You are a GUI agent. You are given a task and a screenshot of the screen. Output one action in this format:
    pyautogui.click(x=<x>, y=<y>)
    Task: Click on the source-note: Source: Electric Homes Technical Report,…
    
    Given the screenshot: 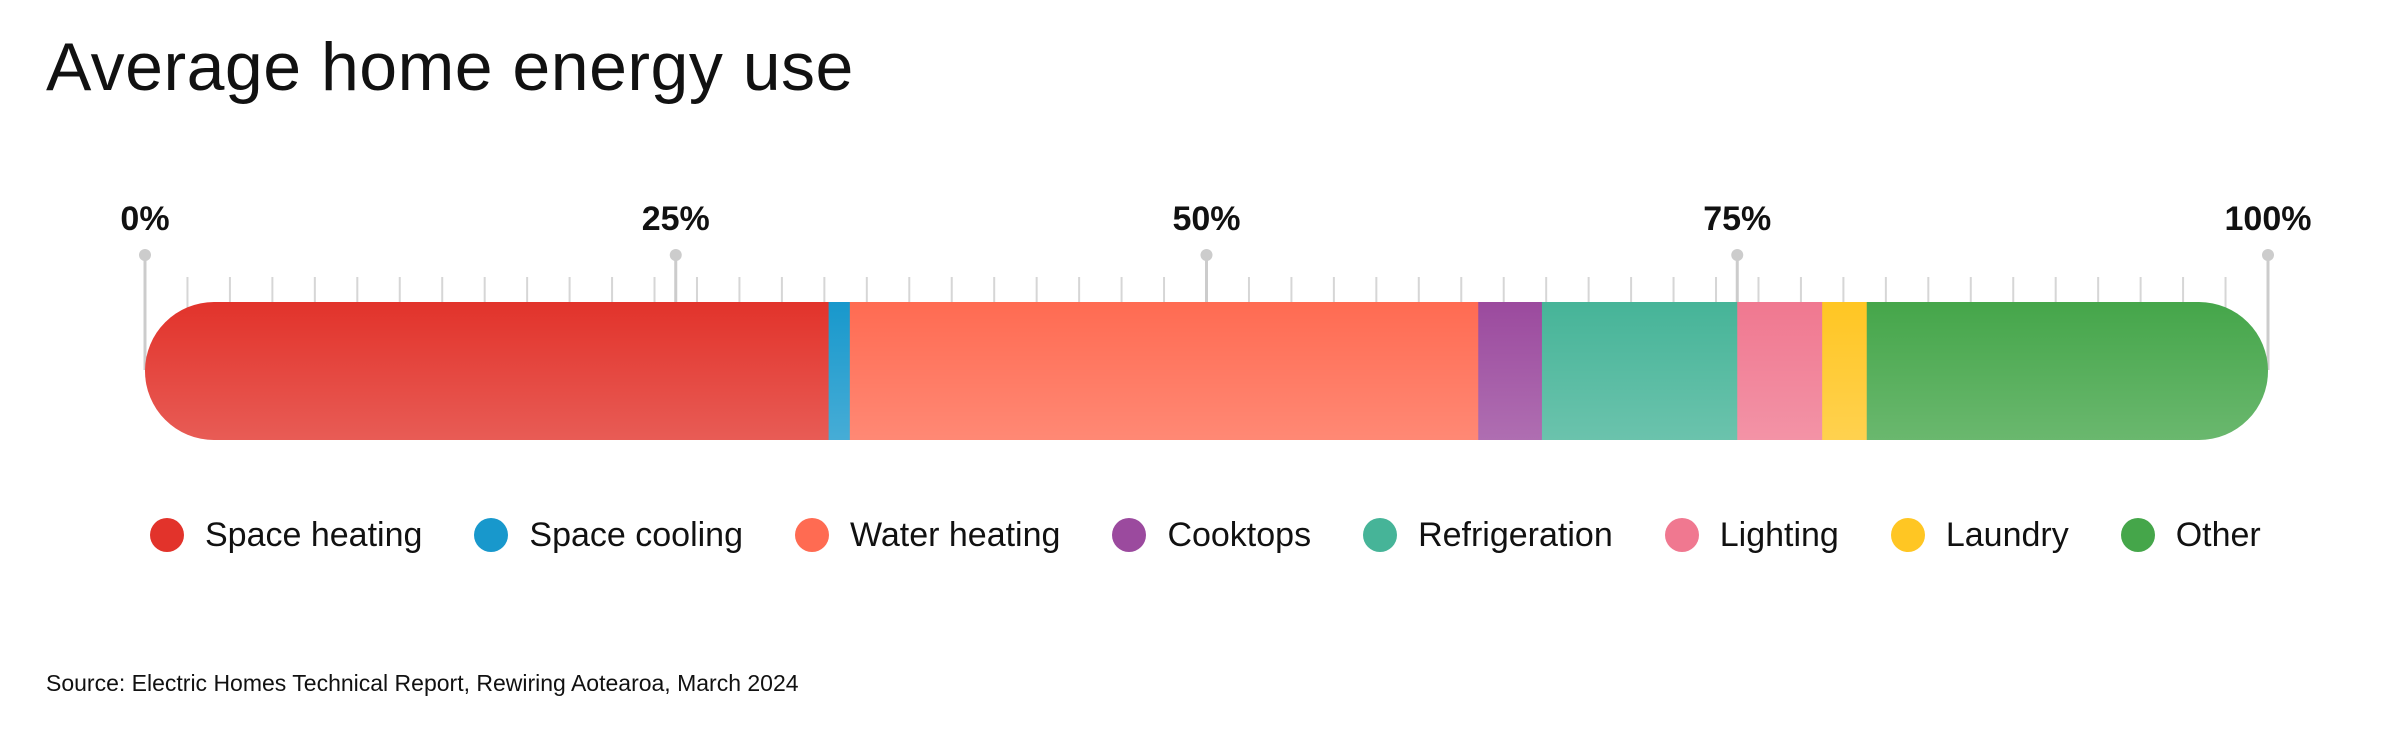 What is the action you would take?
    pyautogui.click(x=422, y=683)
    